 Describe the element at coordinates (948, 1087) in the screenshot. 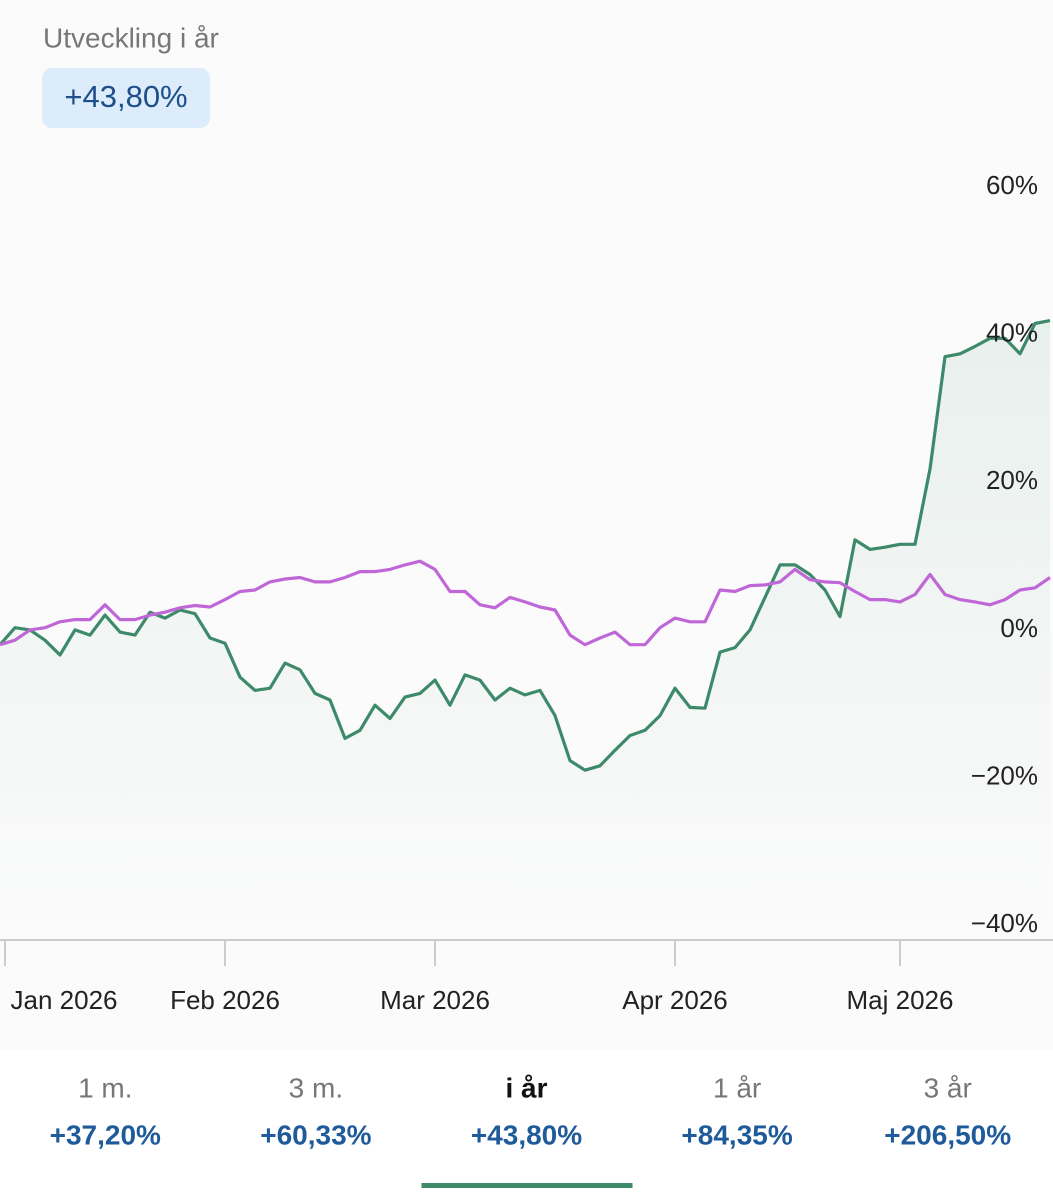

I see `tab-label: 3 år` at that location.